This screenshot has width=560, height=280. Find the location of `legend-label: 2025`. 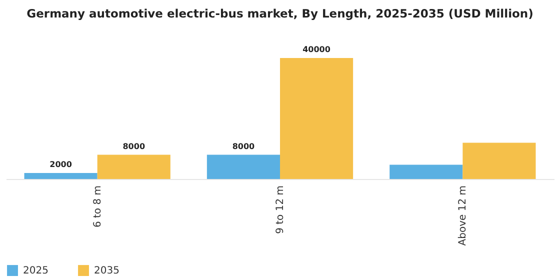

legend-label: 2025 is located at coordinates (35, 271).